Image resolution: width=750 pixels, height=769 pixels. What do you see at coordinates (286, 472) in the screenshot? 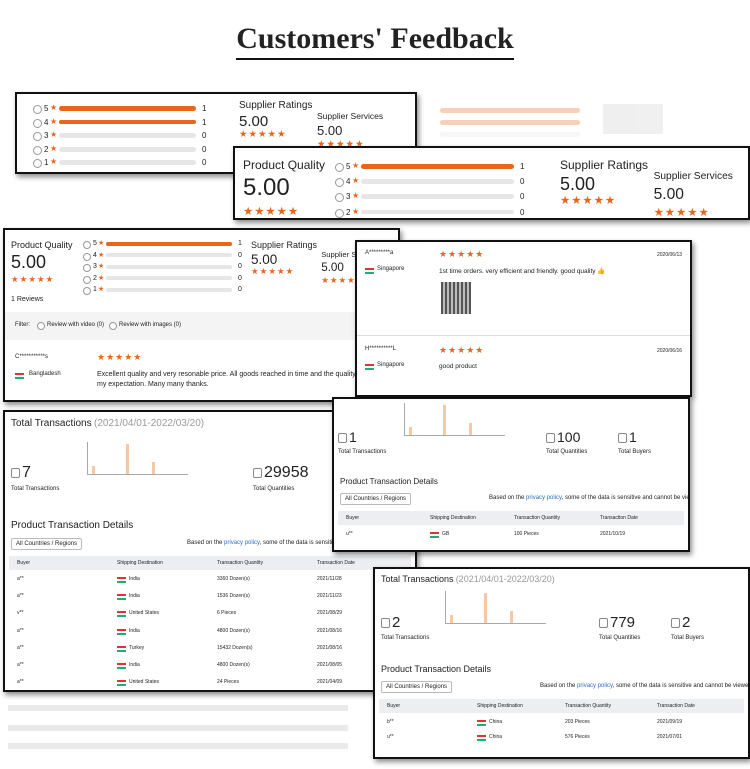
I see `stat-value: 29958` at bounding box center [286, 472].